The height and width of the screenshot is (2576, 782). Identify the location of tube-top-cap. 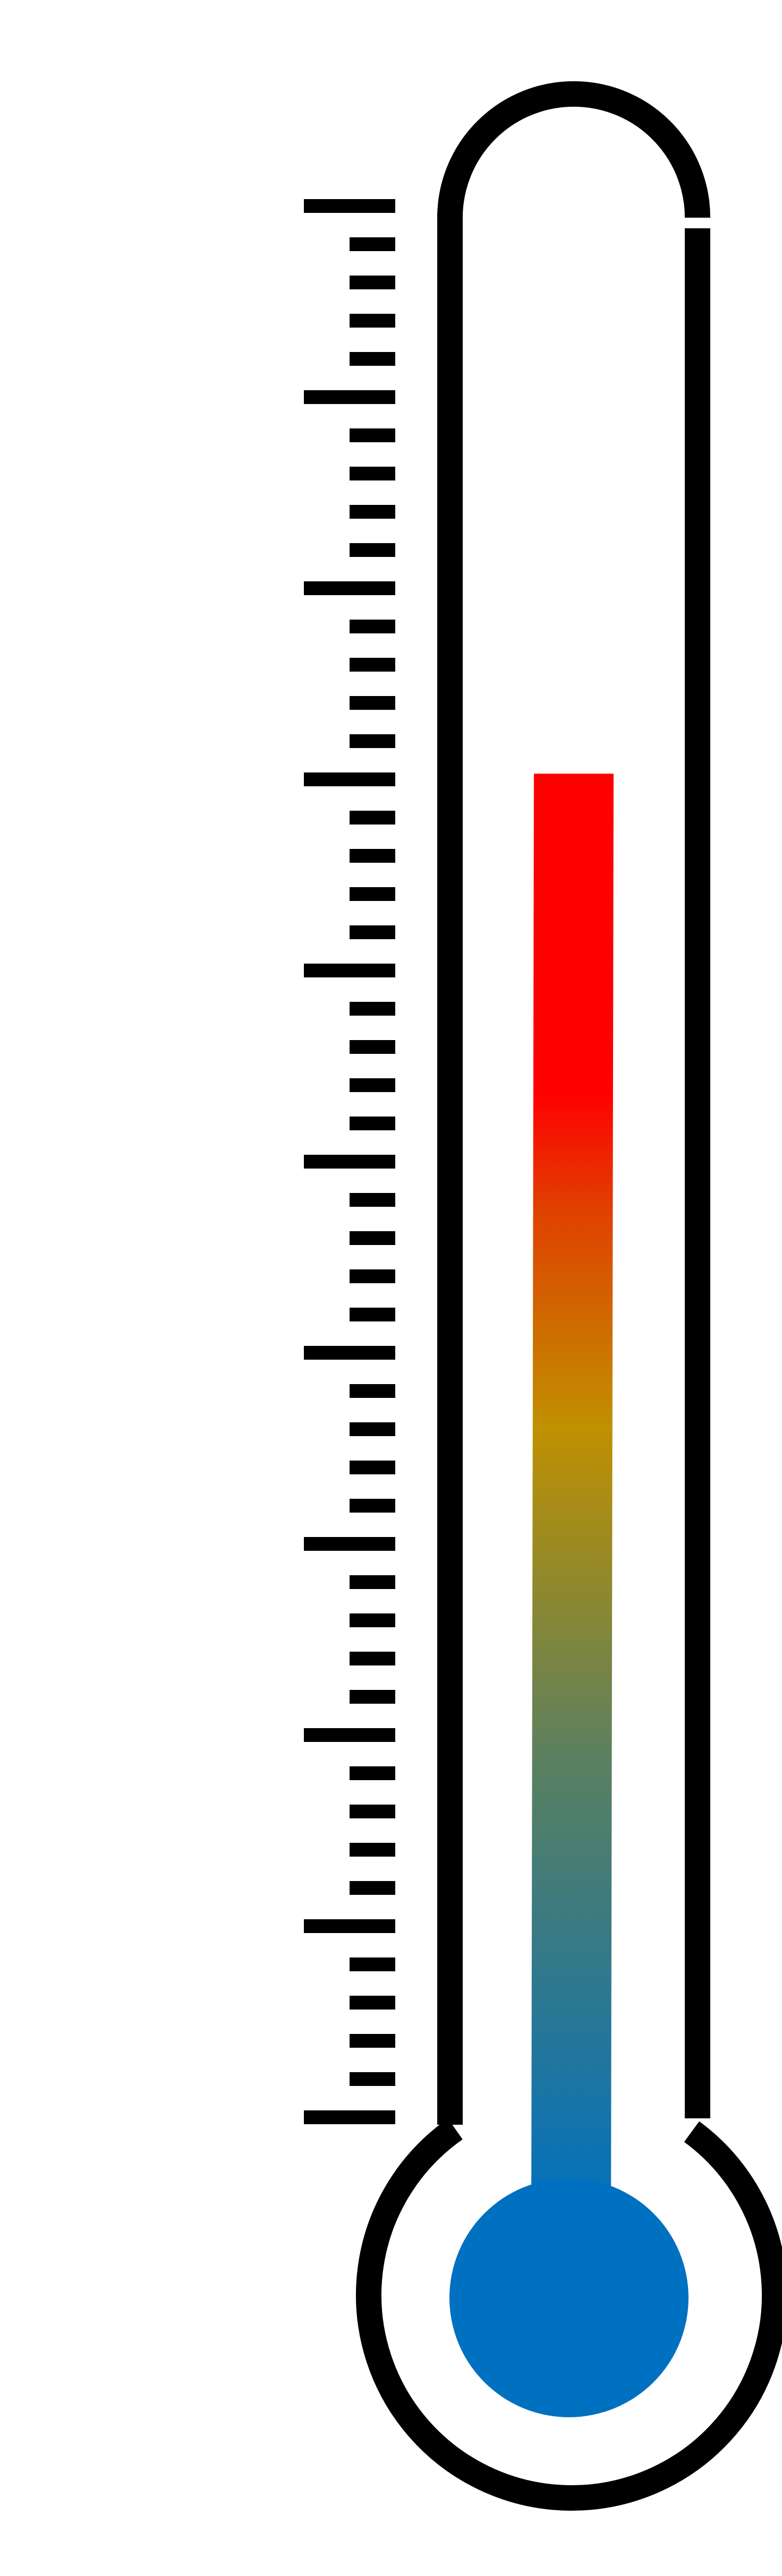
(573, 149).